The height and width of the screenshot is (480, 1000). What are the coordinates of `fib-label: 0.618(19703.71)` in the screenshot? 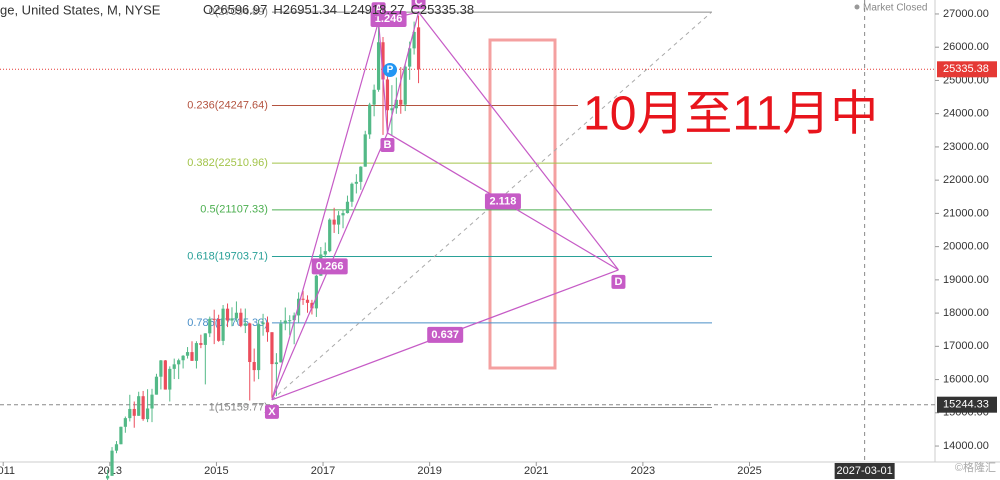 It's located at (227, 256).